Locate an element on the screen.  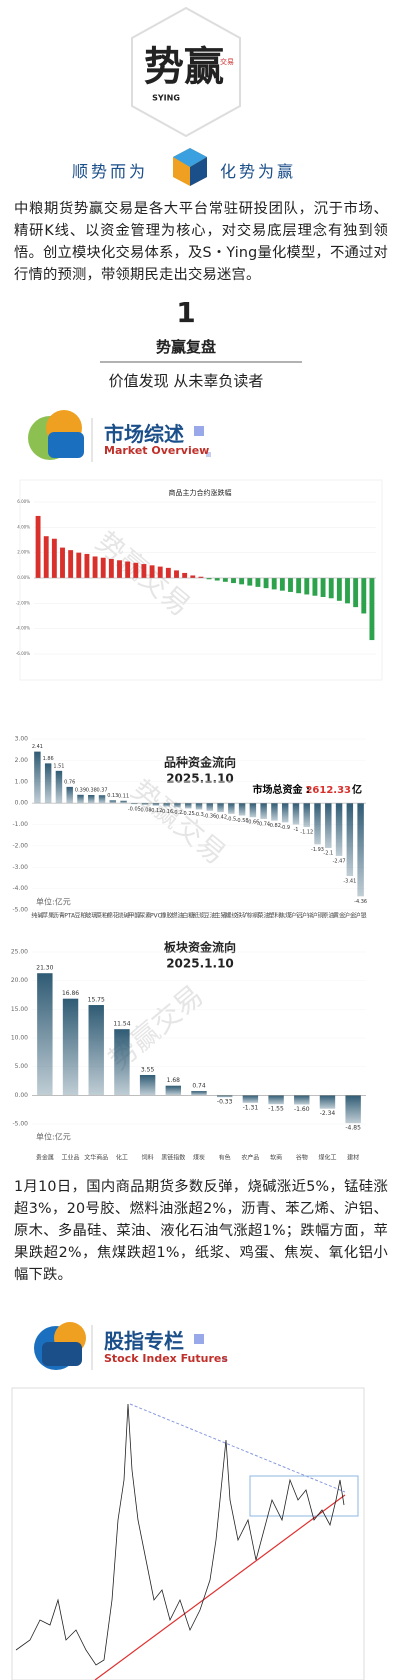
x-tick-label: 甲醇 is located at coordinates (134, 916).